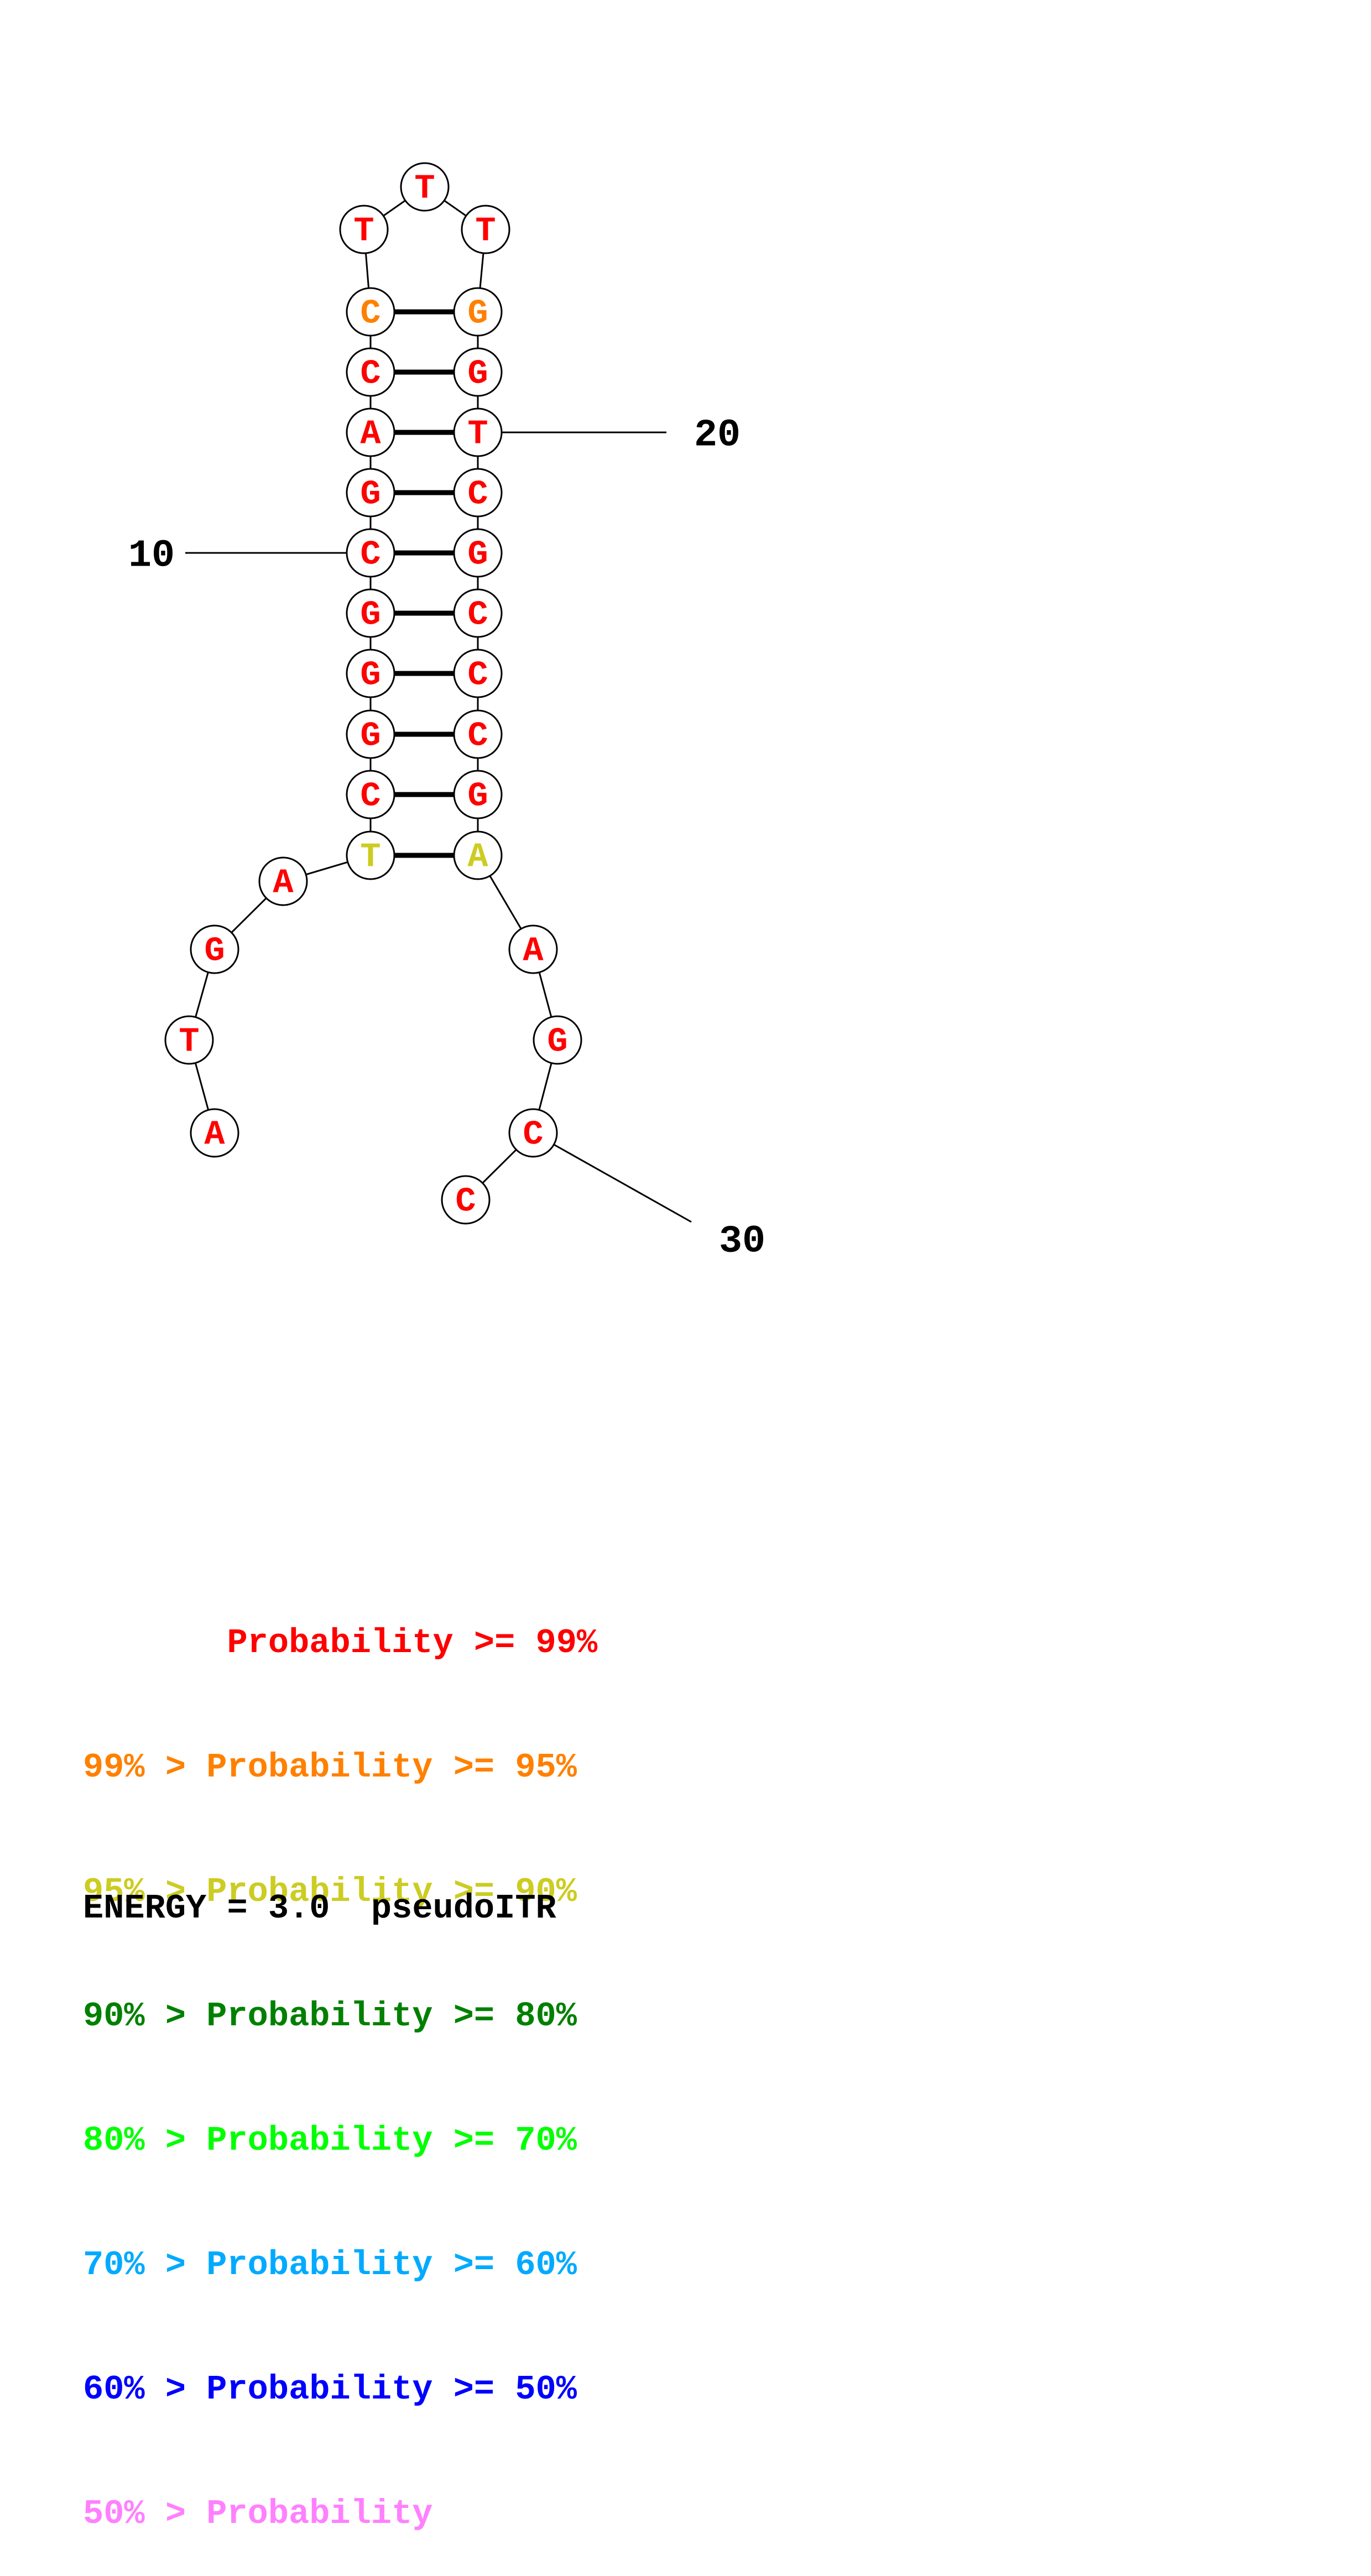 Image resolution: width=1371 pixels, height=2576 pixels. I want to click on legend-prefix: 95% >, so click(145, 1891).